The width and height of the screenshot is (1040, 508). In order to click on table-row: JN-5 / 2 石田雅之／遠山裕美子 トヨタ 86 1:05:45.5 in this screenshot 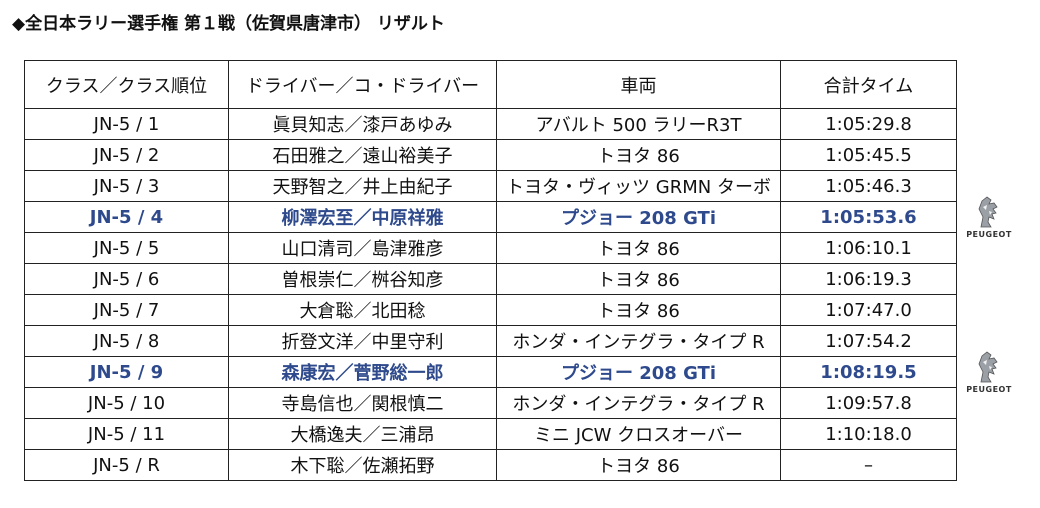, I will do `click(490, 155)`.